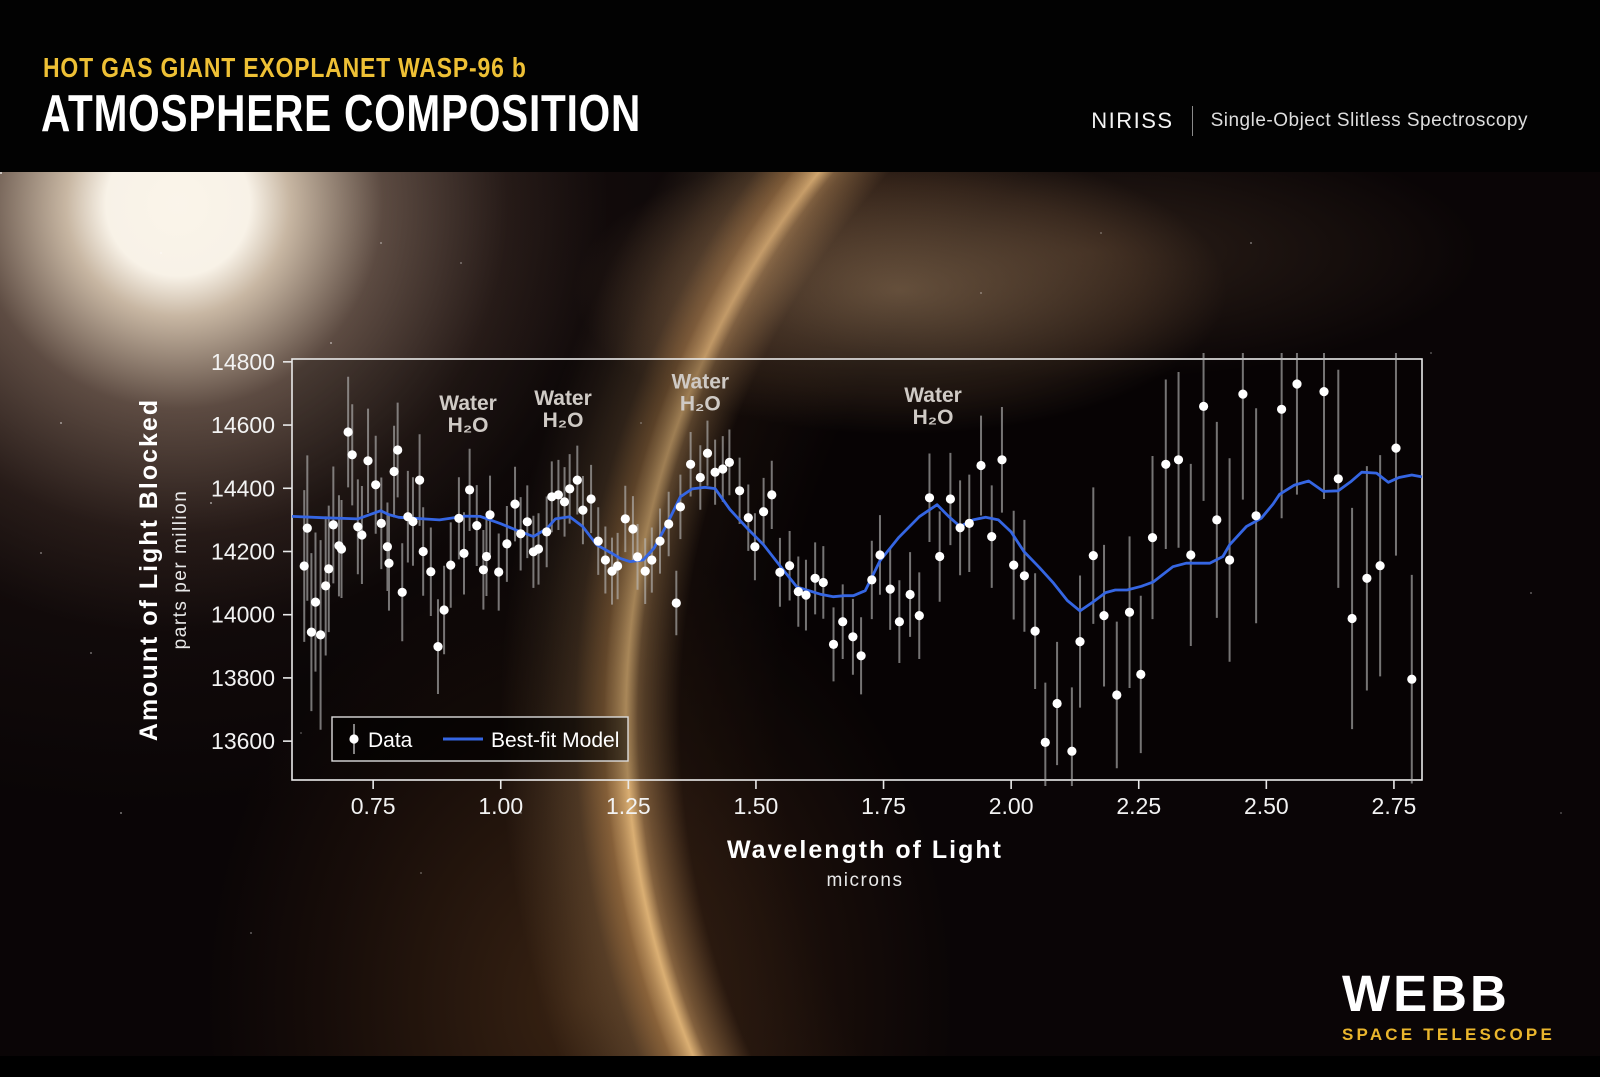 This screenshot has width=1600, height=1077. Describe the element at coordinates (243, 678) in the screenshot. I see `y-tick-label: 13800` at that location.